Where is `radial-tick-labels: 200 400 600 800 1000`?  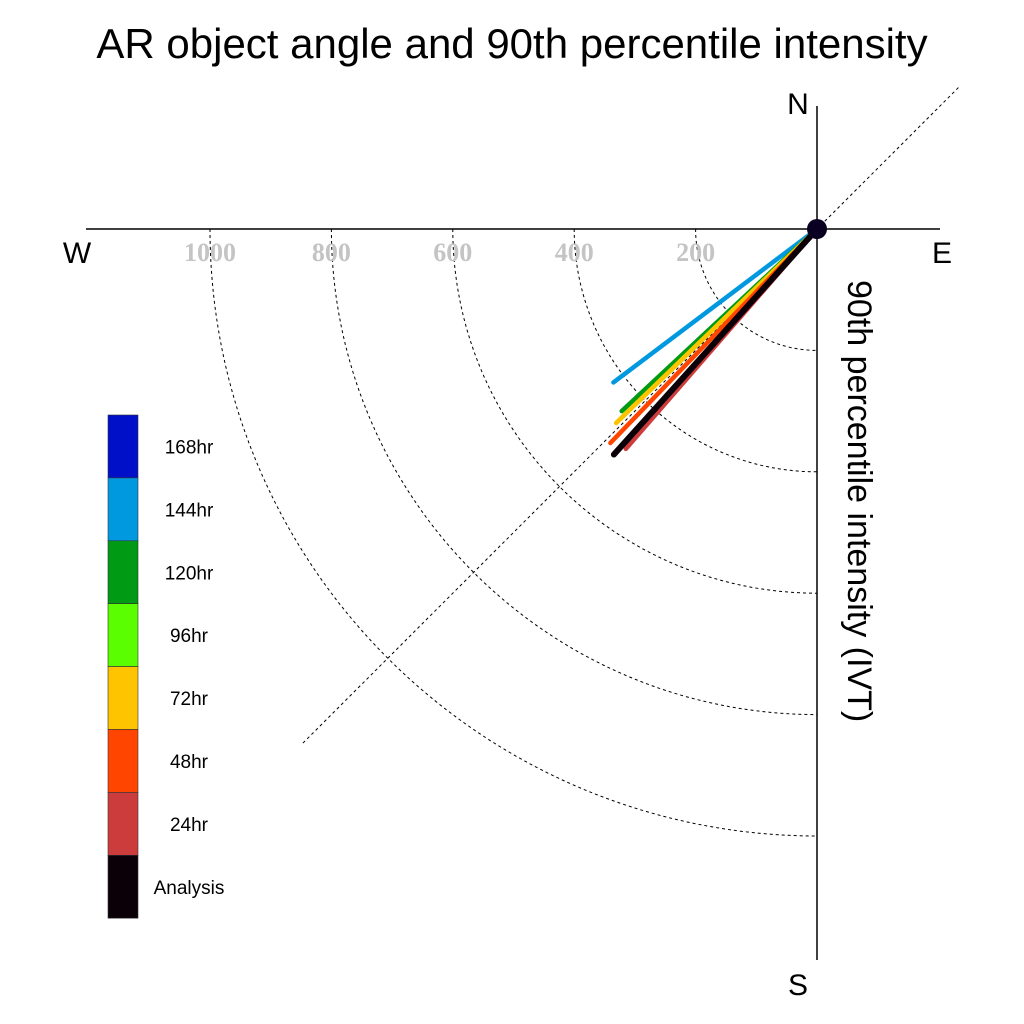
radial-tick-labels: 200 400 600 800 1000 is located at coordinates (449, 252).